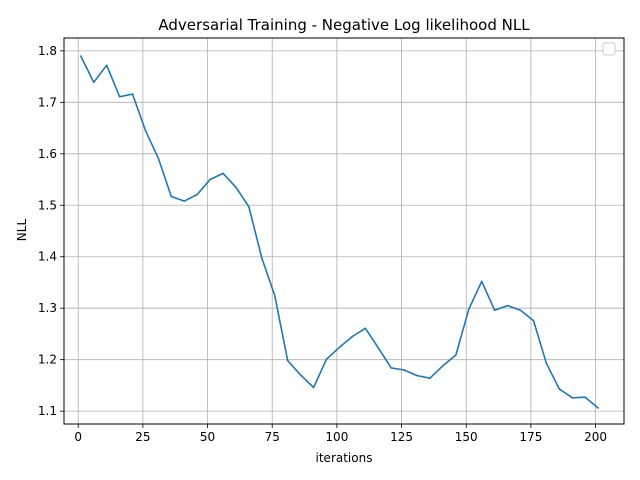 The image size is (640, 480). Describe the element at coordinates (595, 437) in the screenshot. I see `x-tick-label: 200` at that location.